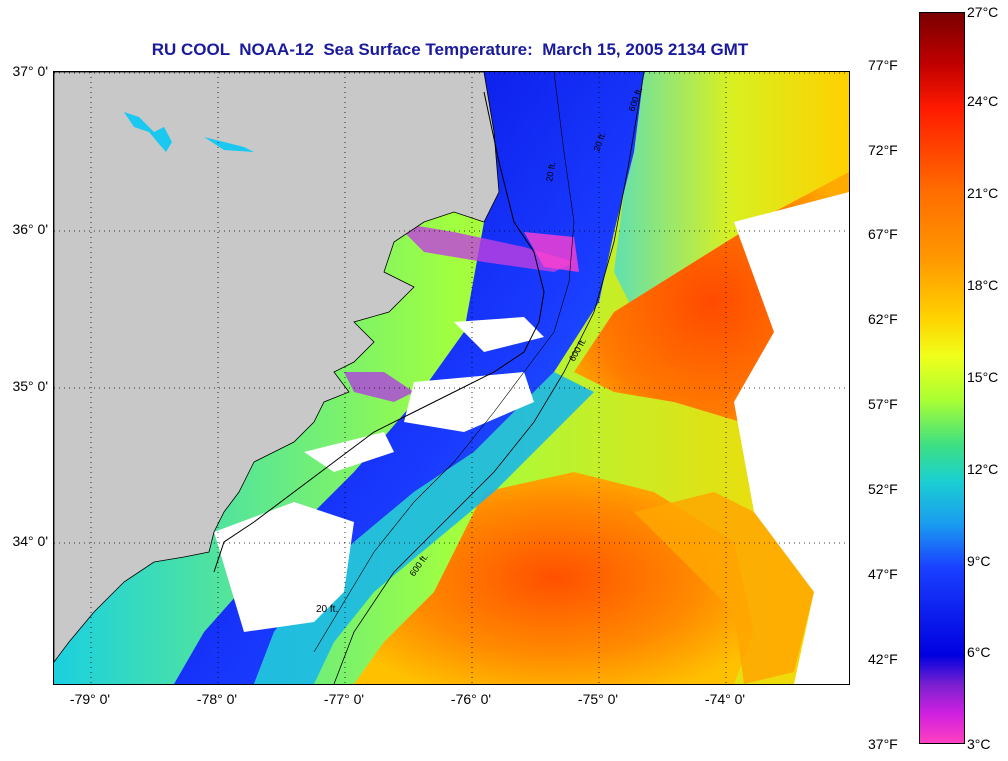 This screenshot has width=1008, height=761. I want to click on lon-tick-label: -78° 0', so click(217, 699).